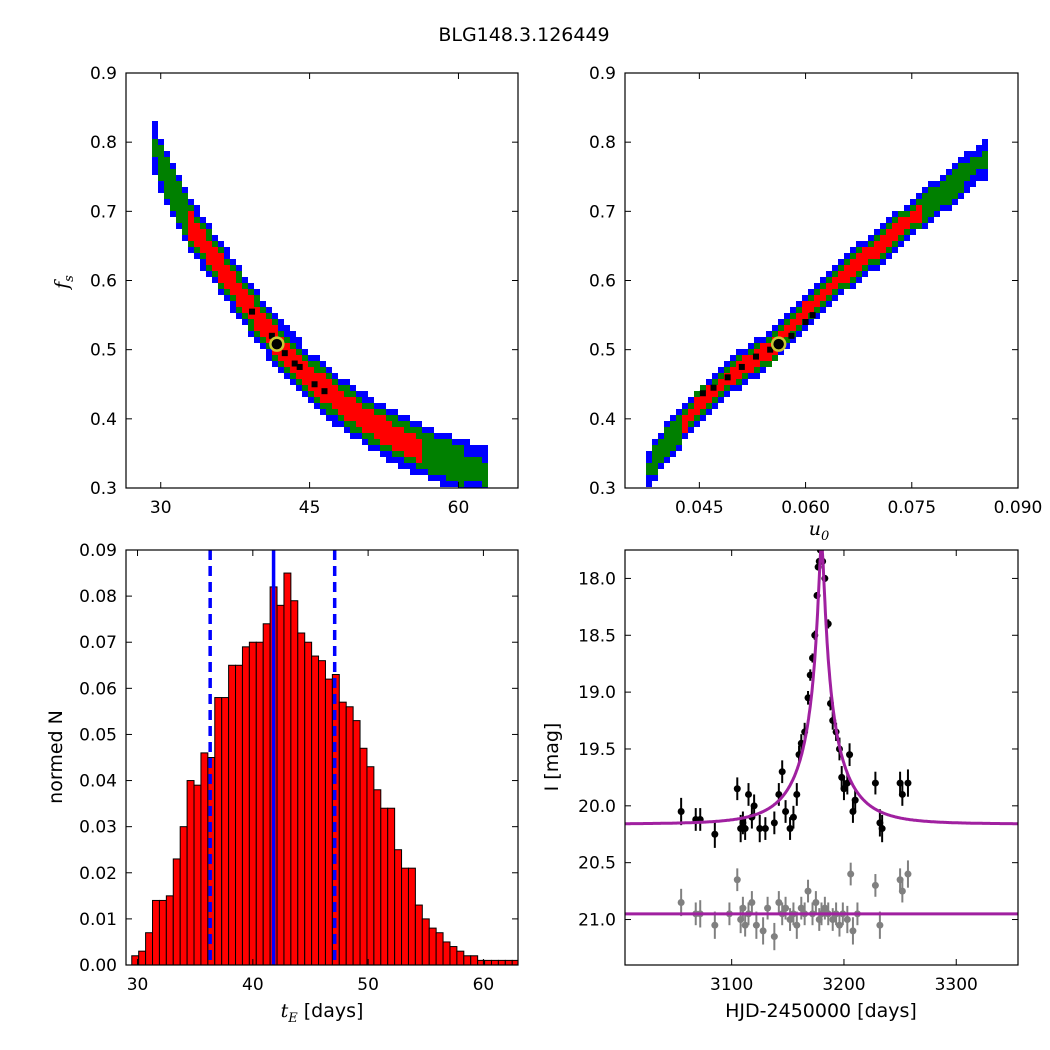 The image size is (1050, 1050). What do you see at coordinates (98, 920) in the screenshot?
I see `bl-ytick-label: 0.01` at bounding box center [98, 920].